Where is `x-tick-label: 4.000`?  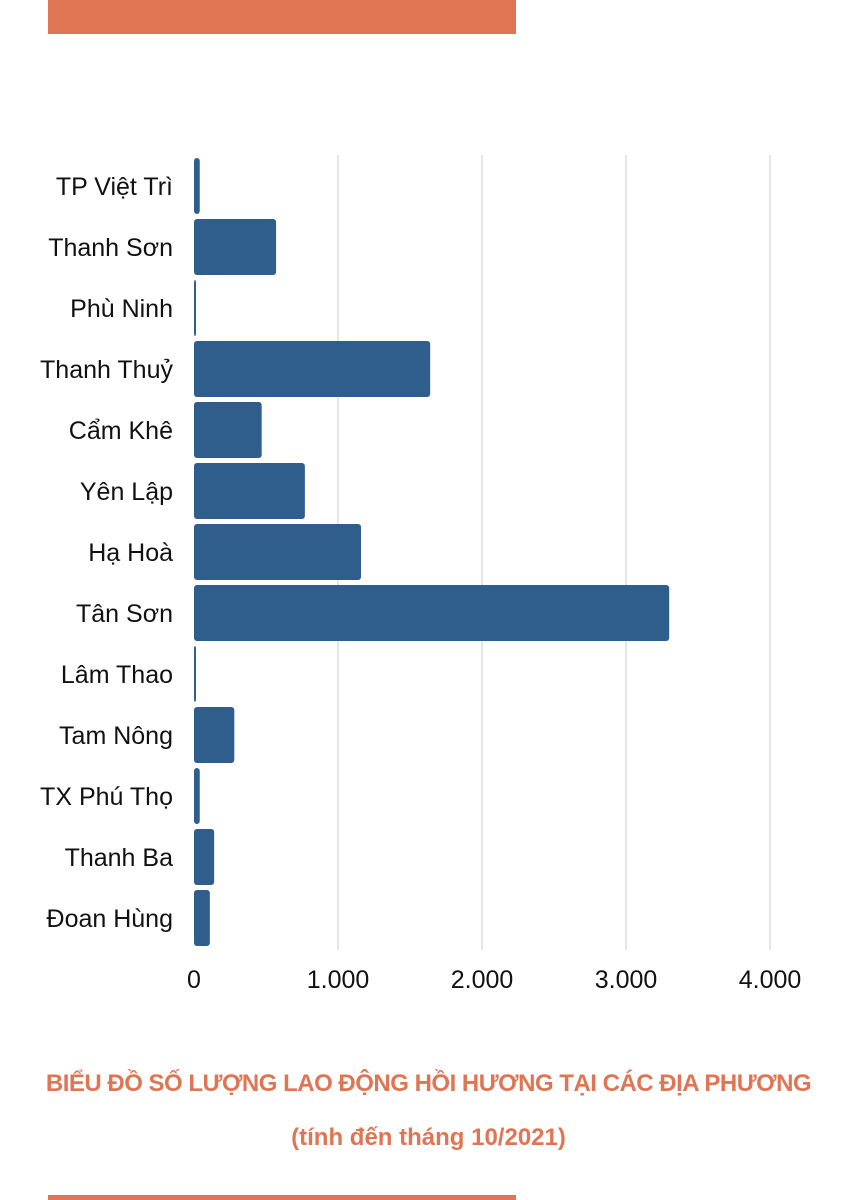
x-tick-label: 4.000 is located at coordinates (770, 980).